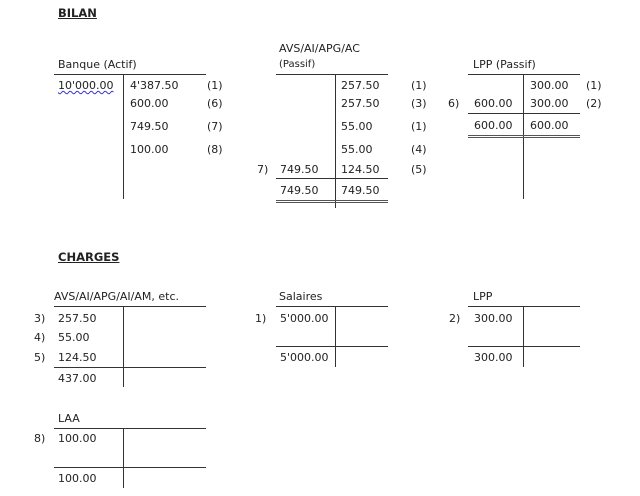 The image size is (640, 496). I want to click on debit-entry: 100.00, so click(77, 438).